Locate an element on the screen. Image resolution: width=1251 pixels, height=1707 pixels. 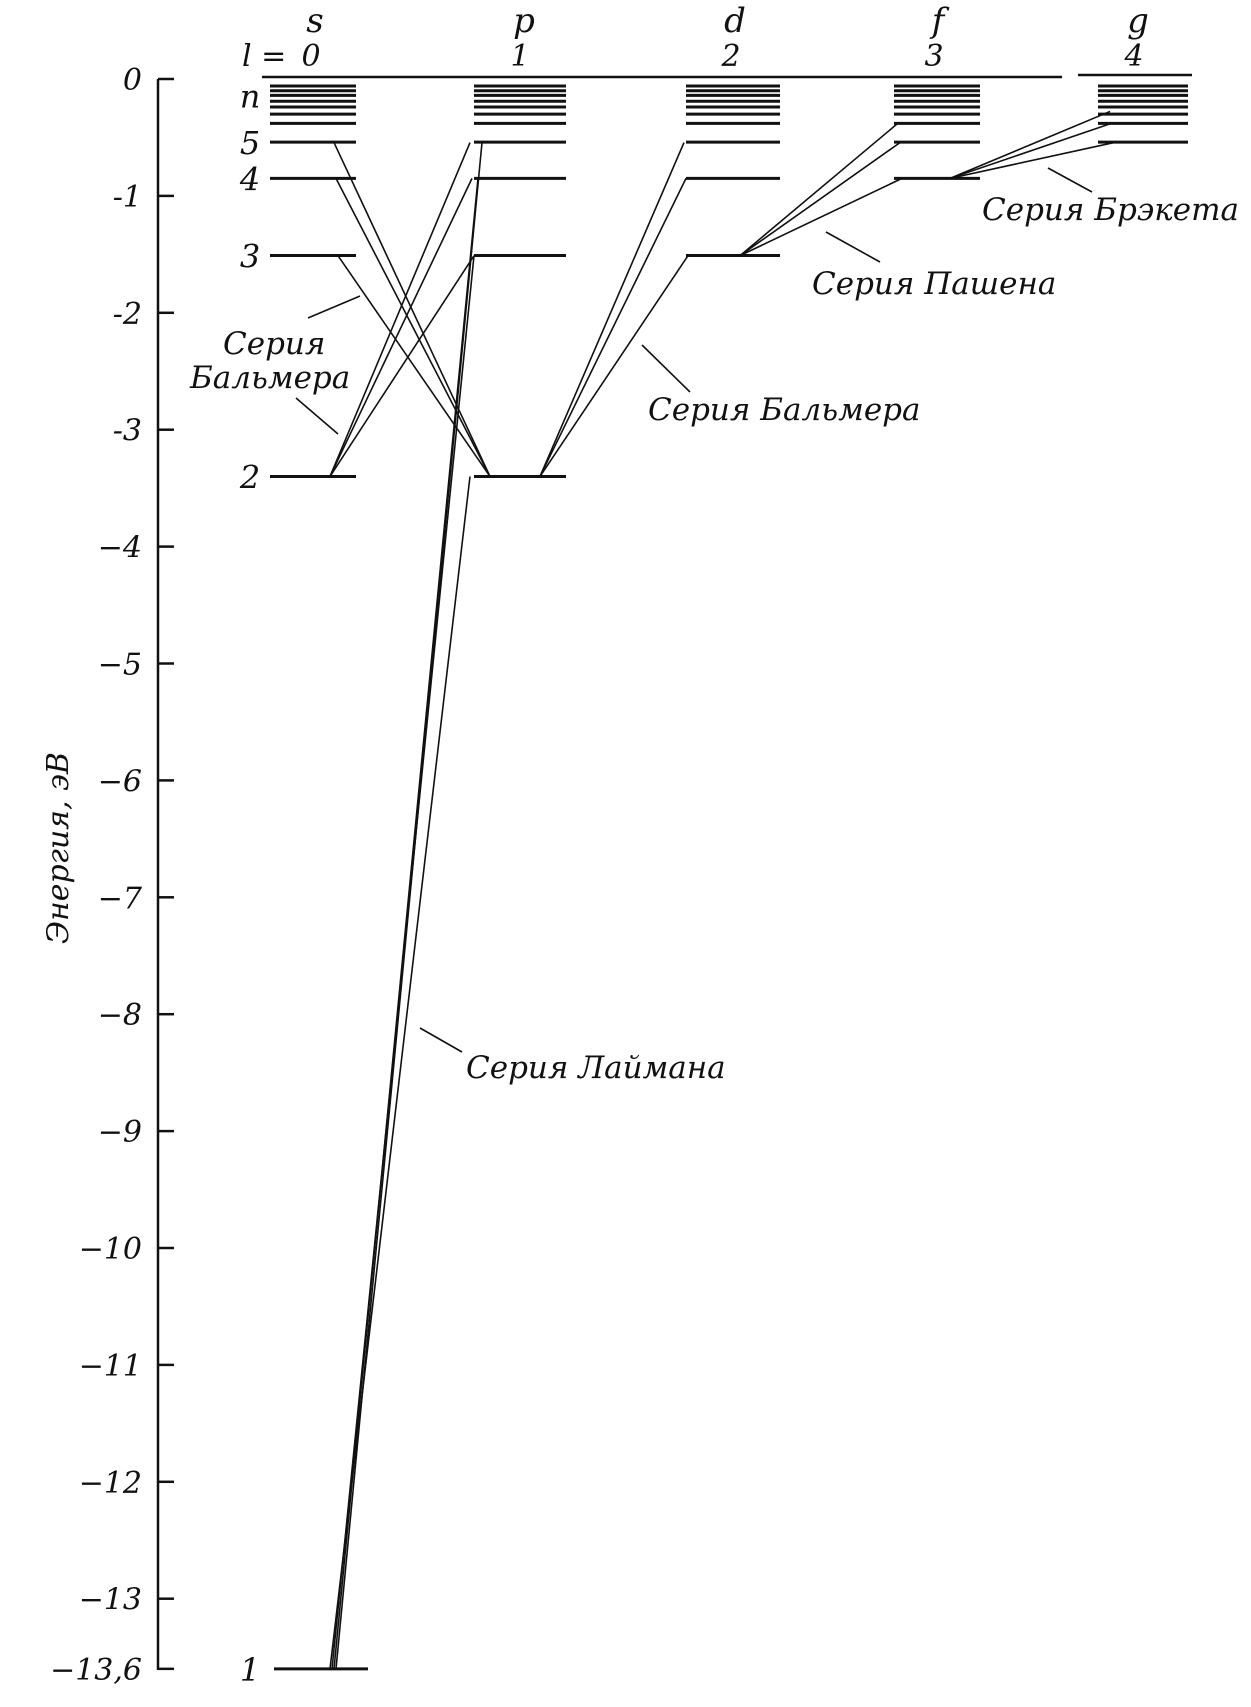
axis-tick-label: −10 is located at coordinates (110, 1249).